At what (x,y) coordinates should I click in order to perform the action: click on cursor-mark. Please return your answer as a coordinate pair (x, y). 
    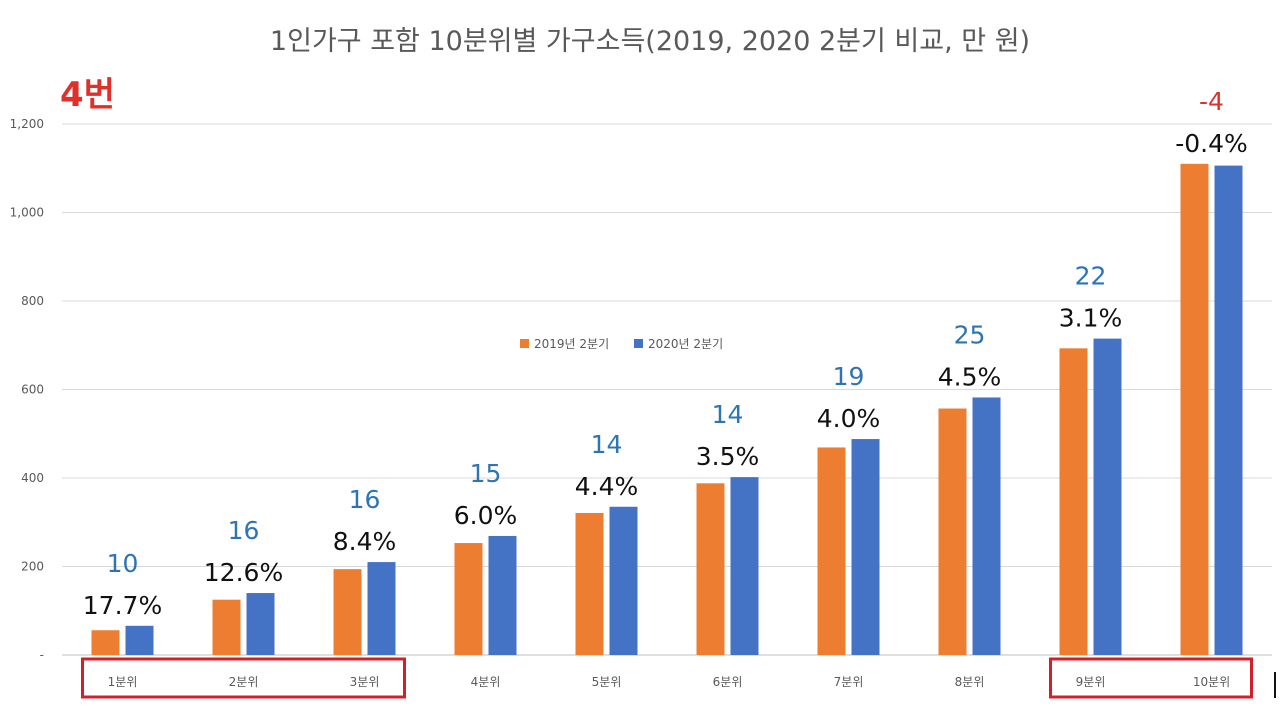
    Looking at the image, I should click on (1275, 685).